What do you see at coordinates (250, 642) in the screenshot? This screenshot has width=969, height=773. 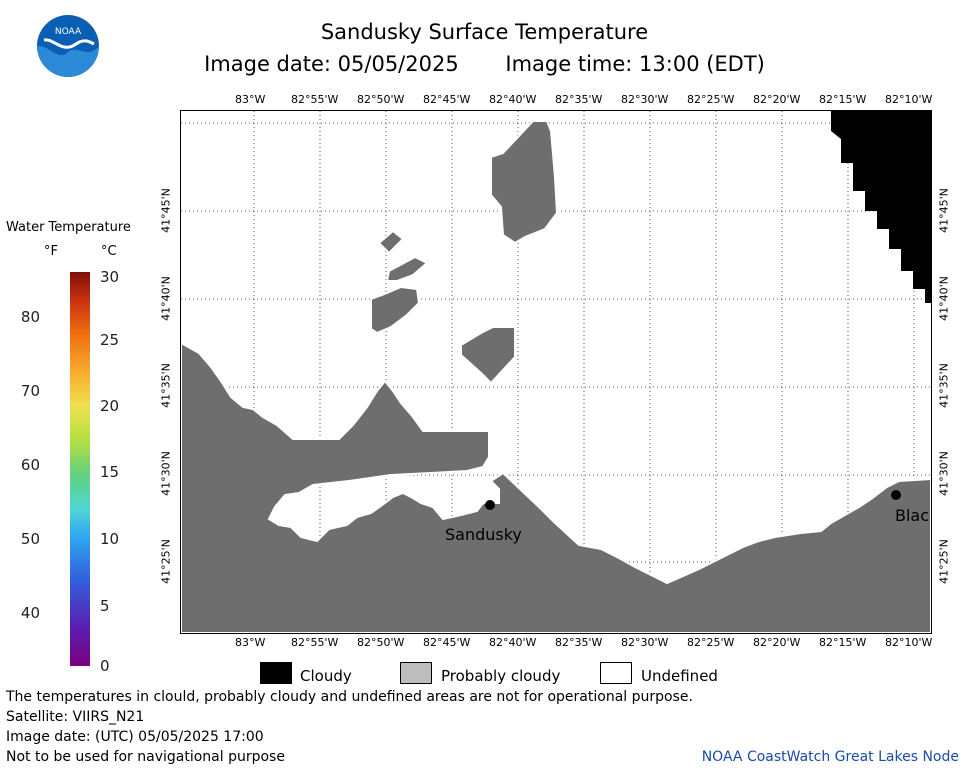 I see `lon-label-bottom: 83°W` at bounding box center [250, 642].